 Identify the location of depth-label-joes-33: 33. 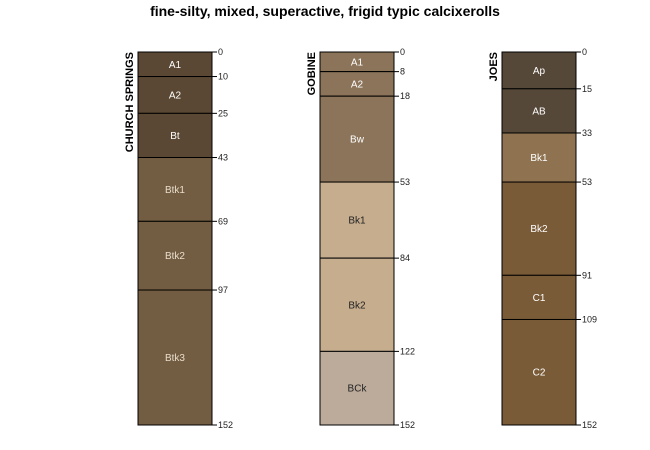
(587, 133).